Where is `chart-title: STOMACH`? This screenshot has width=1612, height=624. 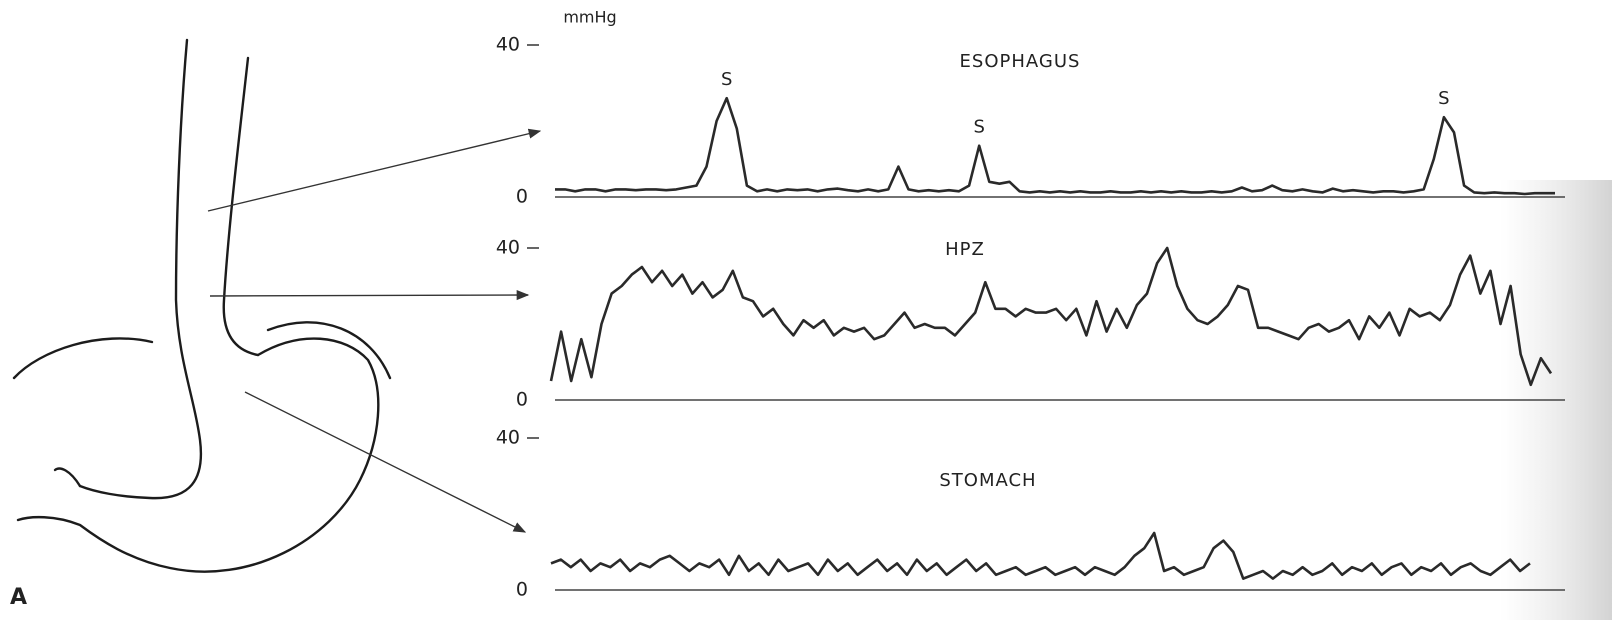
chart-title: STOMACH is located at coordinates (987, 480).